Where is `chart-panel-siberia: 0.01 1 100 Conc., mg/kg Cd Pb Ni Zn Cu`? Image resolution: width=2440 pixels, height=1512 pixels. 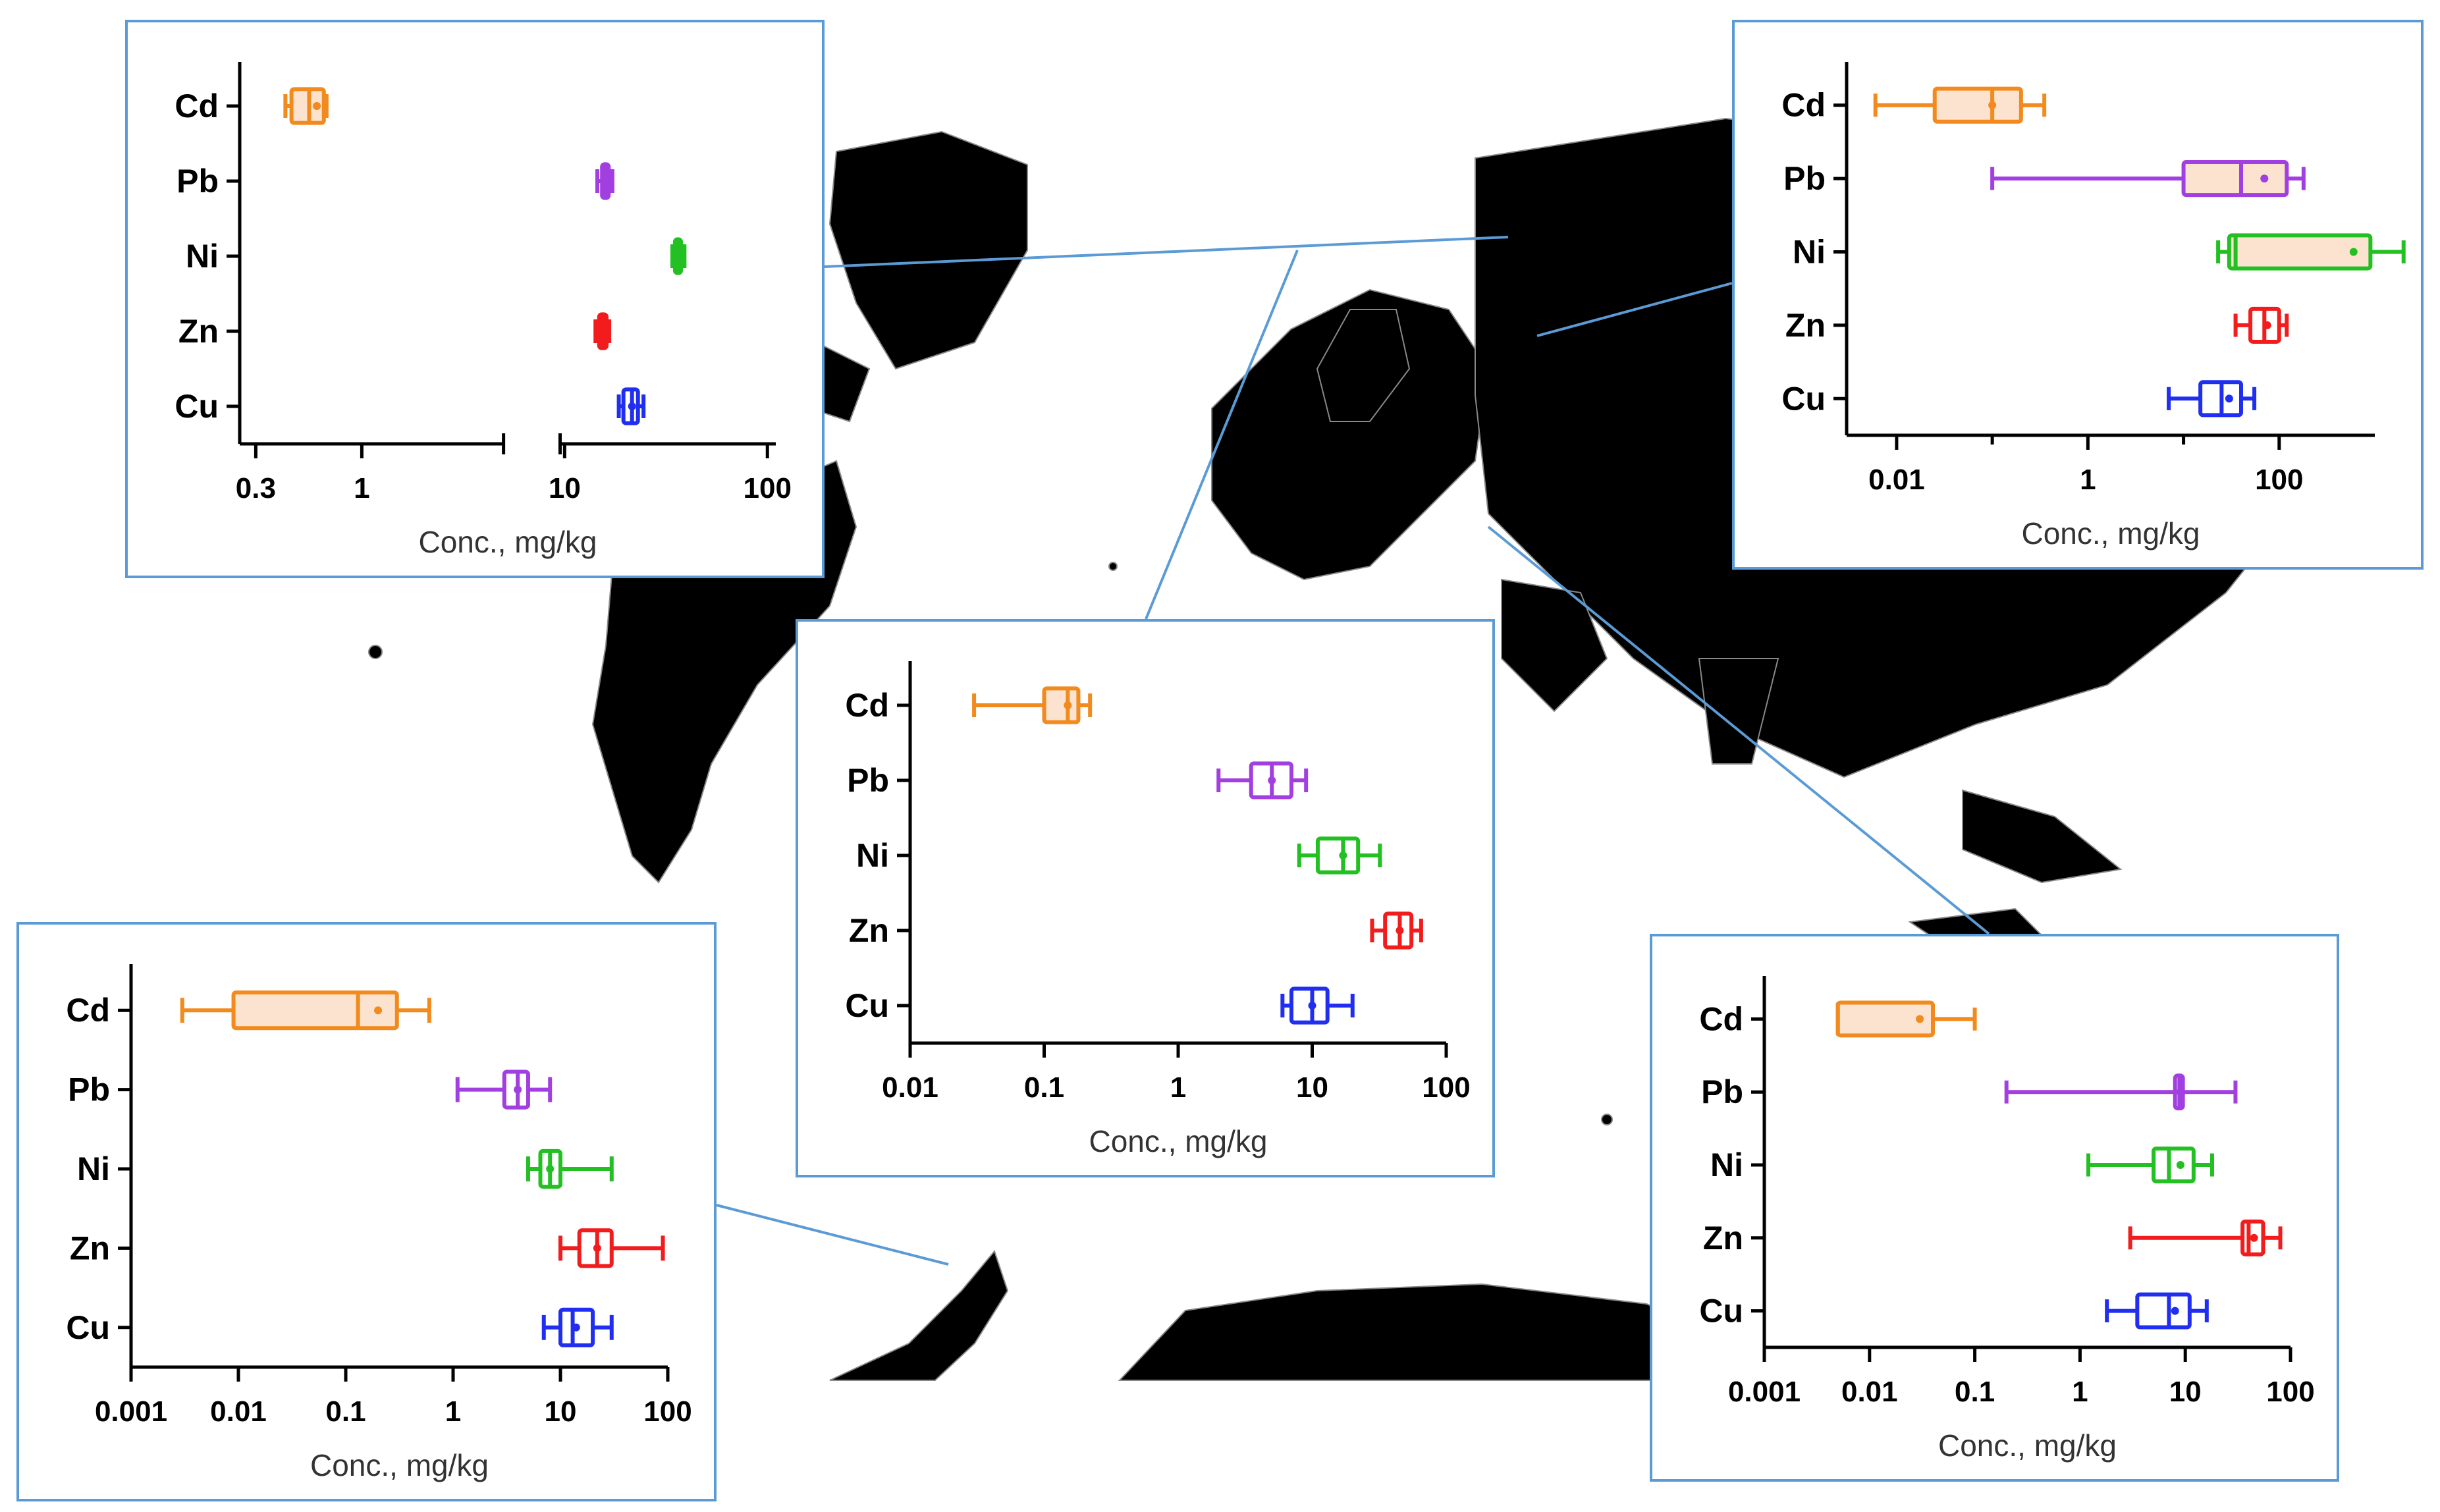
chart-panel-siberia: 0.01 1 100 Conc., mg/kg Cd Pb Ni Zn Cu is located at coordinates (2078, 295).